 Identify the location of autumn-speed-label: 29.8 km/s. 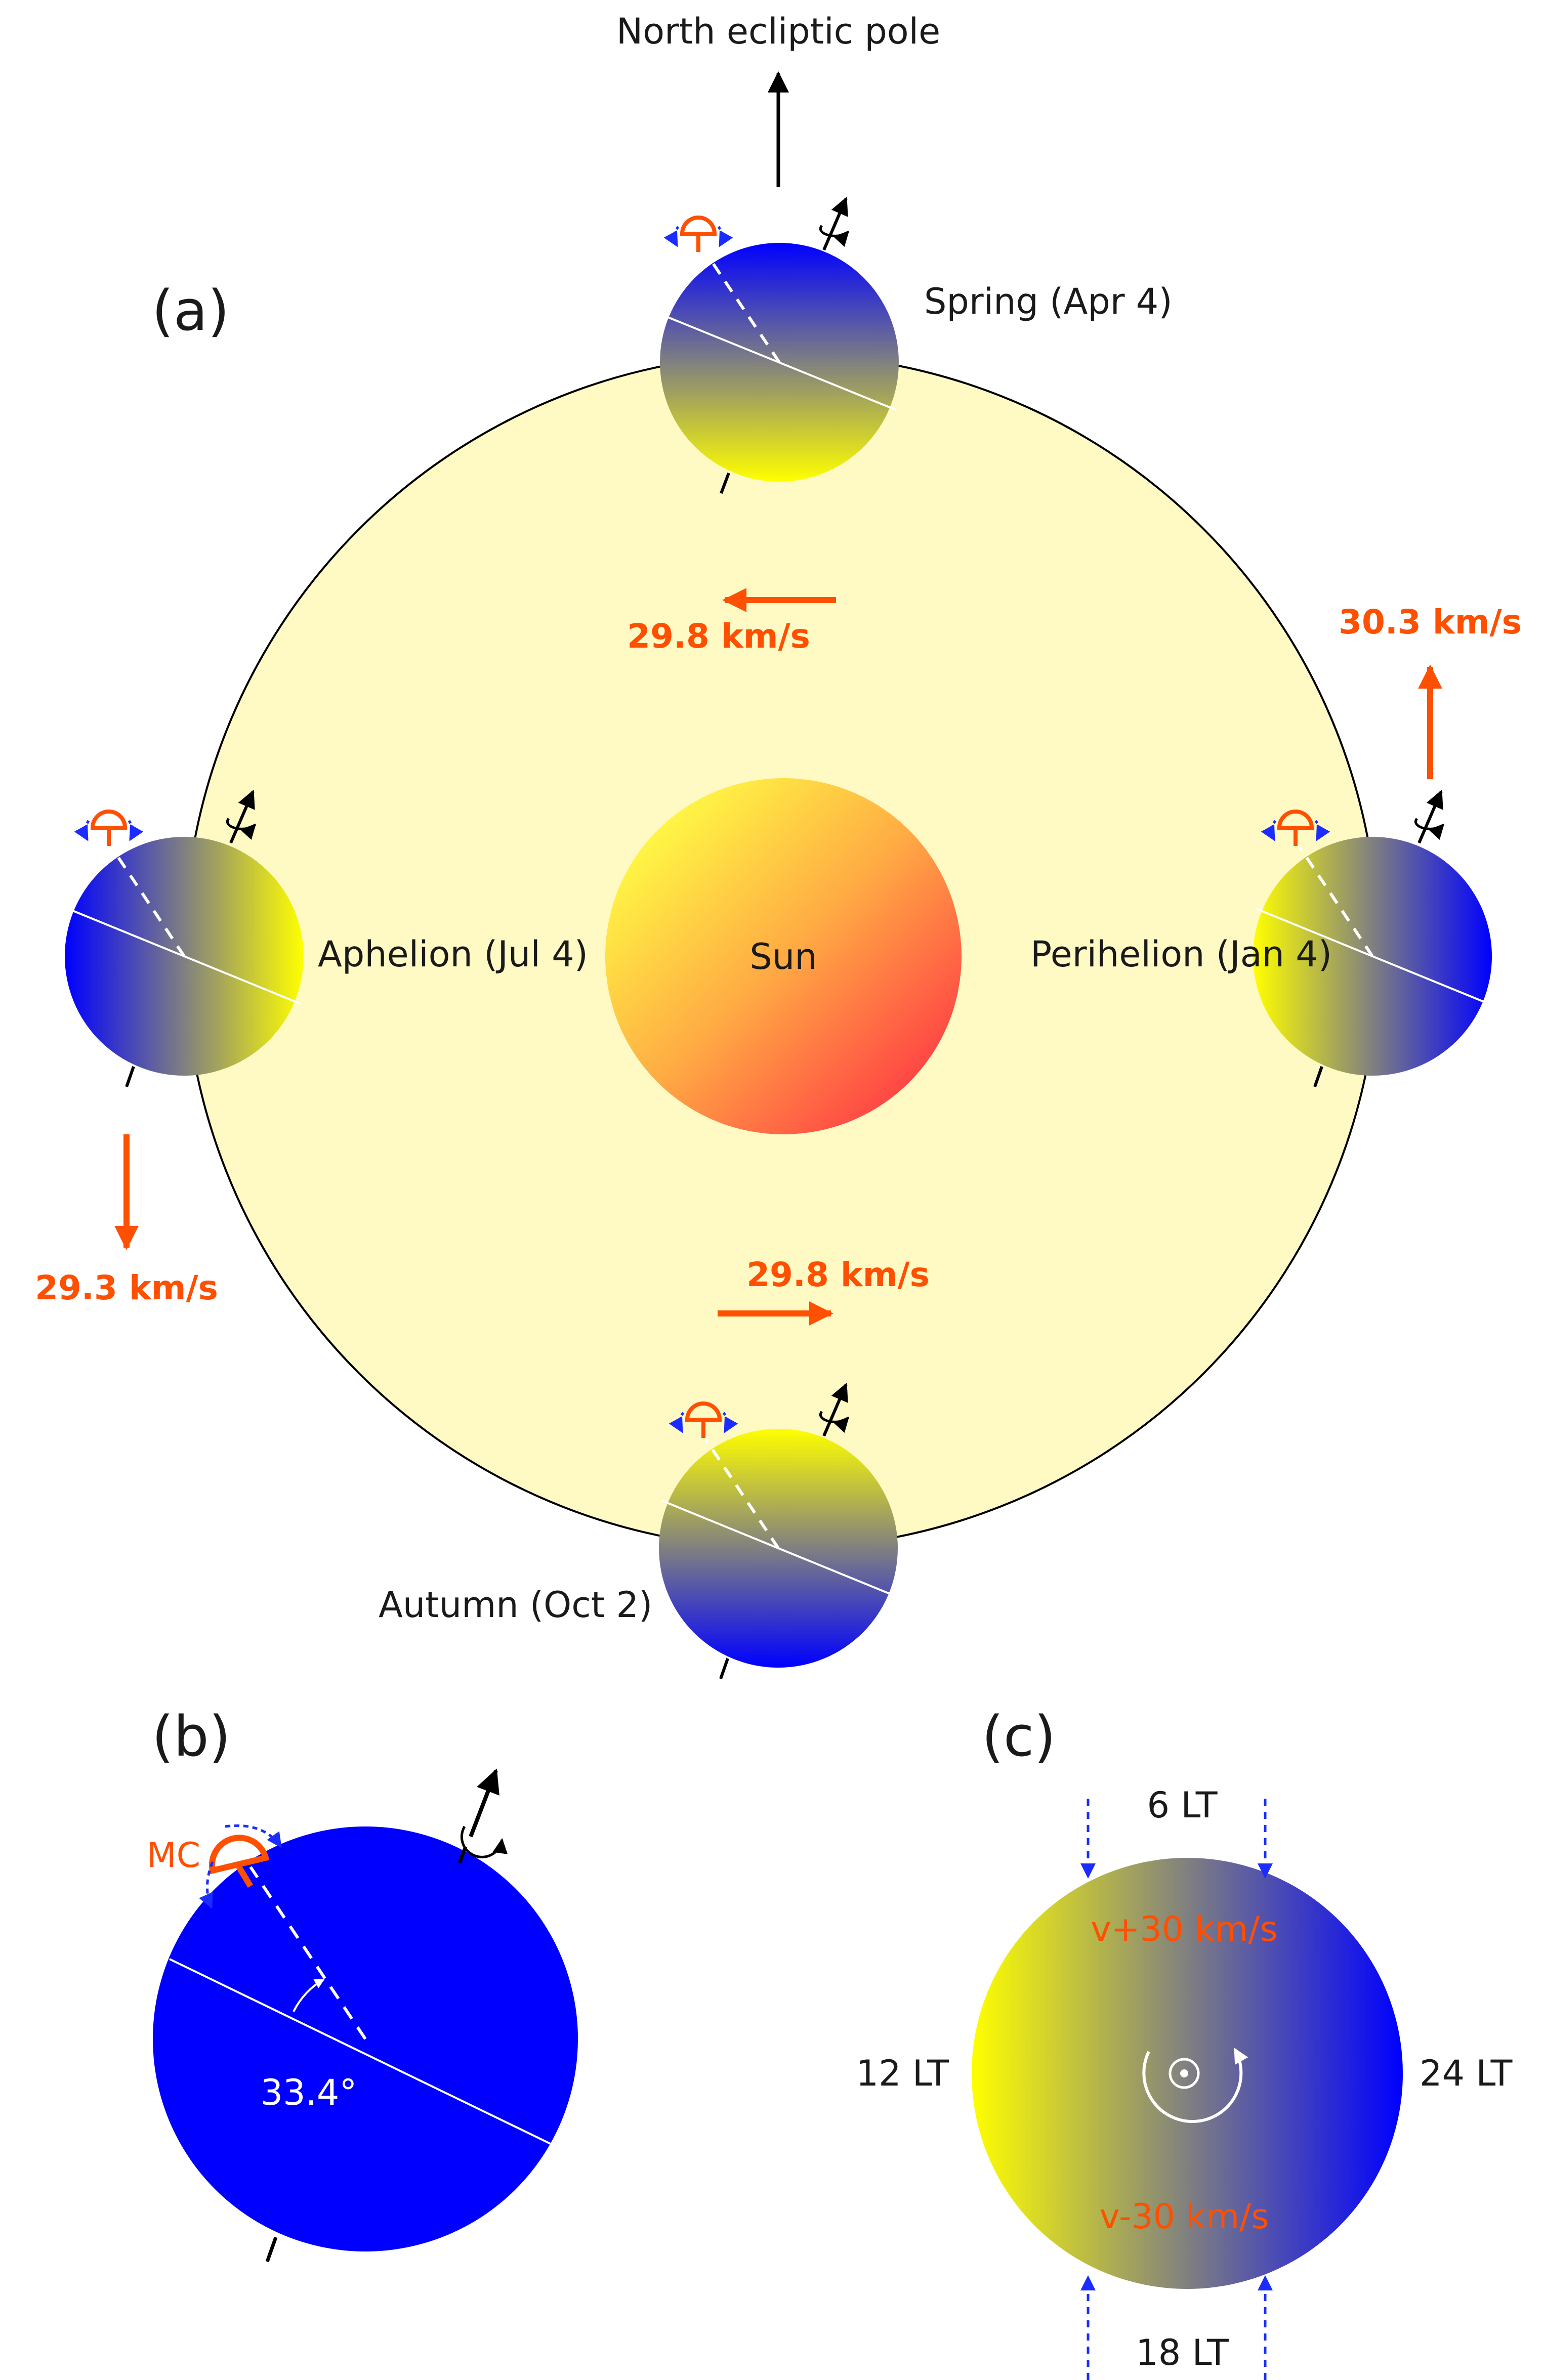
(838, 1274).